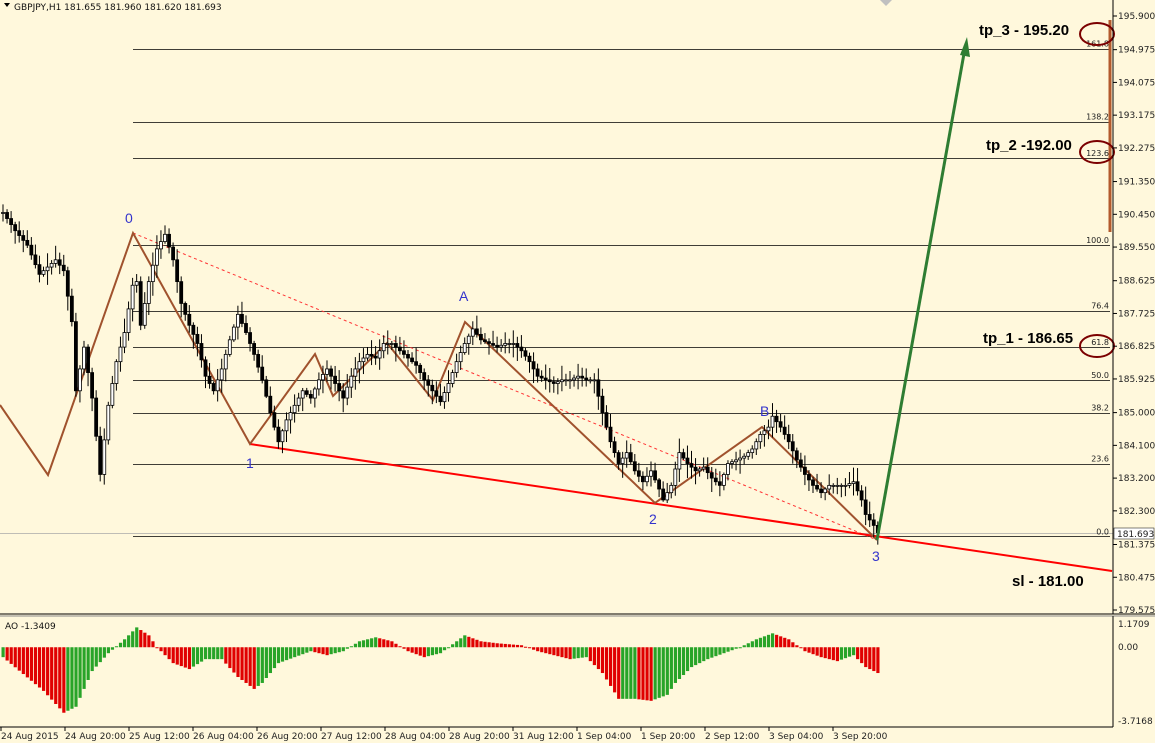  What do you see at coordinates (1136, 183) in the screenshot?
I see `price-tick-5: 191.350` at bounding box center [1136, 183].